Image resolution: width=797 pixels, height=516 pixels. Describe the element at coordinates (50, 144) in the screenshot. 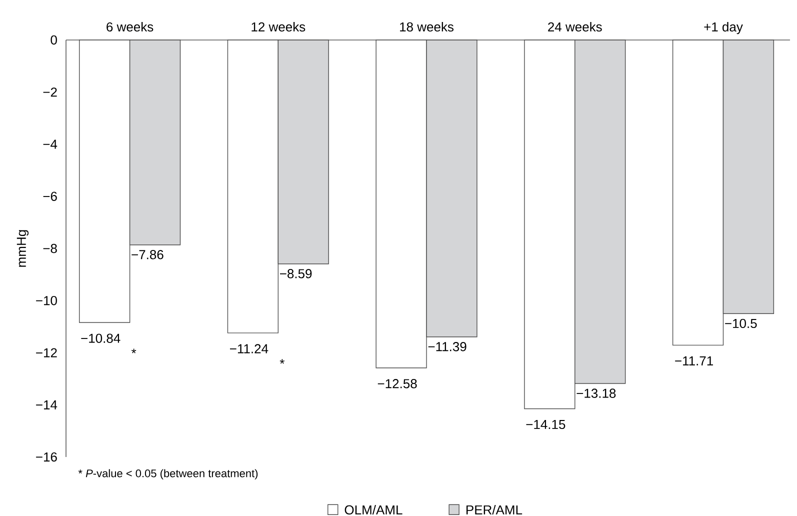

I see `y-tick-label: −4` at that location.